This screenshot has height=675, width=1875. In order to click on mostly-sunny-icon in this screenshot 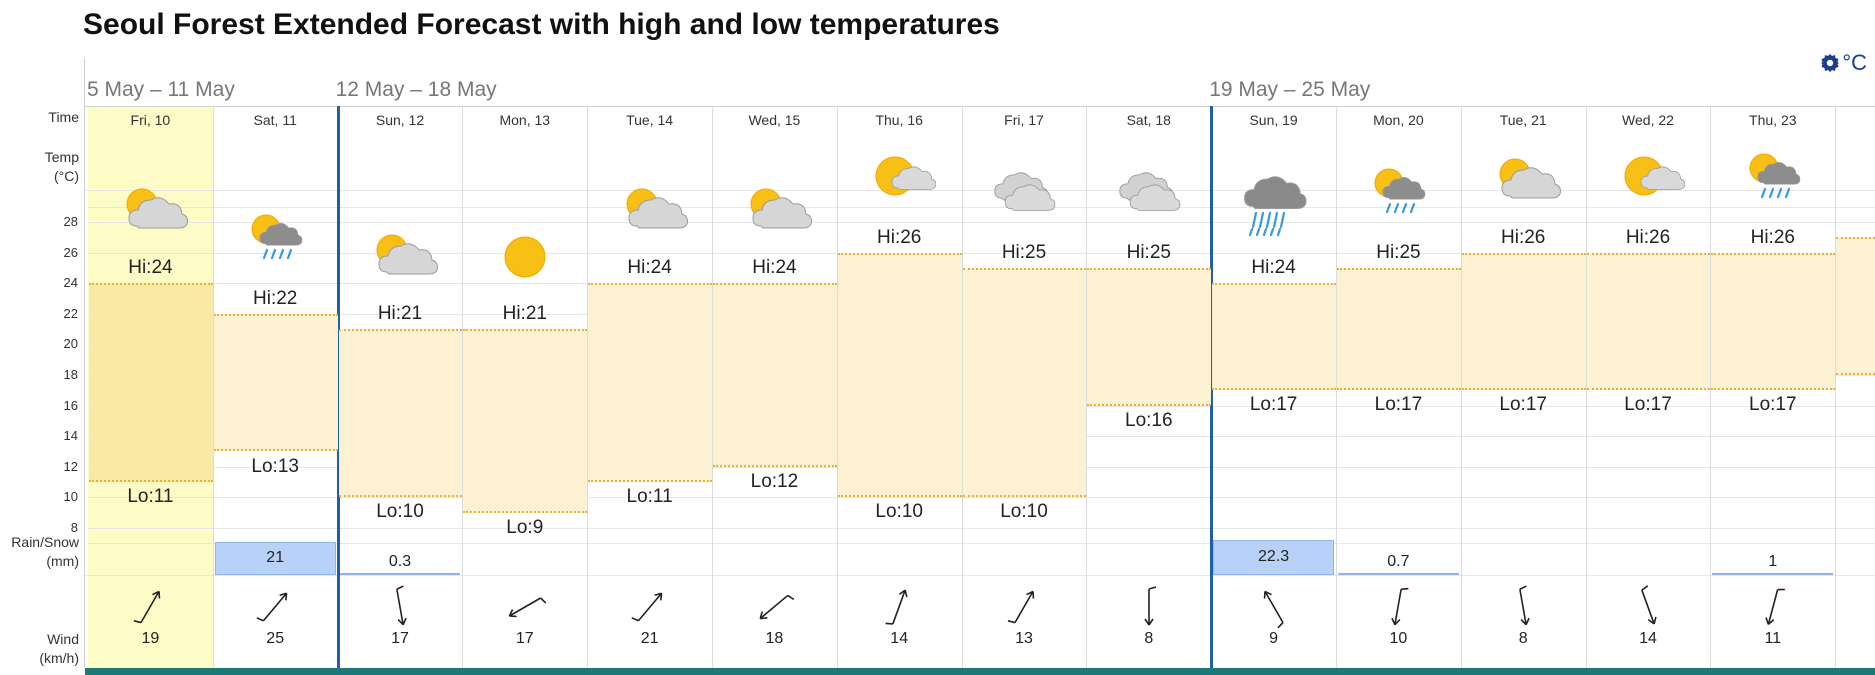, I will do `click(1655, 176)`.